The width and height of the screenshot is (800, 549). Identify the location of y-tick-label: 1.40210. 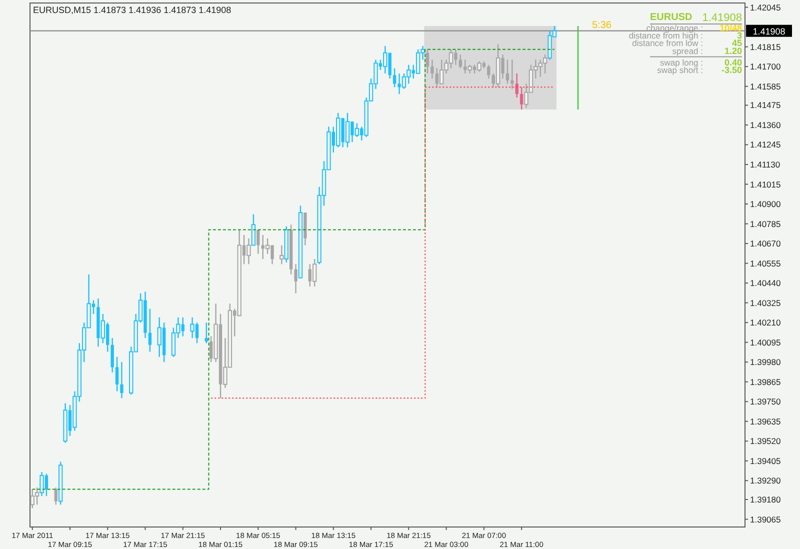
(765, 323).